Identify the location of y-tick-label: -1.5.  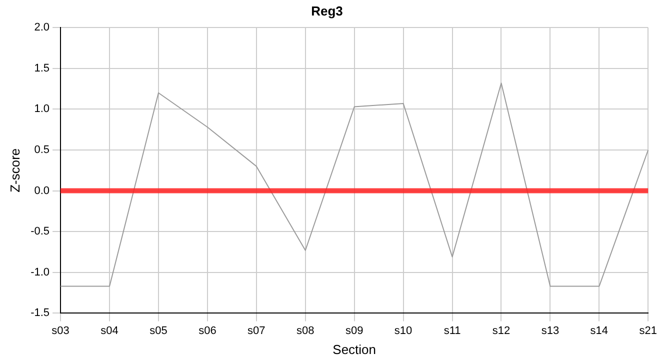
(40, 313).